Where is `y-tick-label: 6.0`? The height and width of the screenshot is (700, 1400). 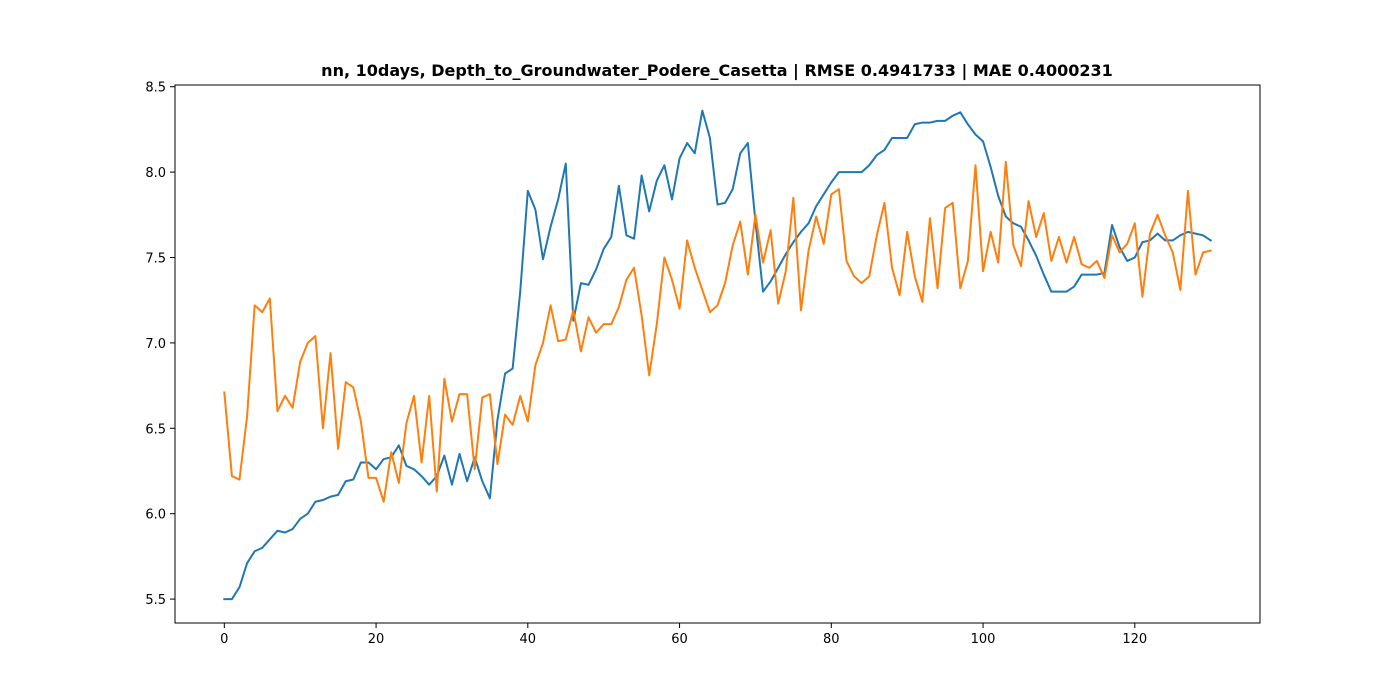
y-tick-label: 6.0 is located at coordinates (155, 515).